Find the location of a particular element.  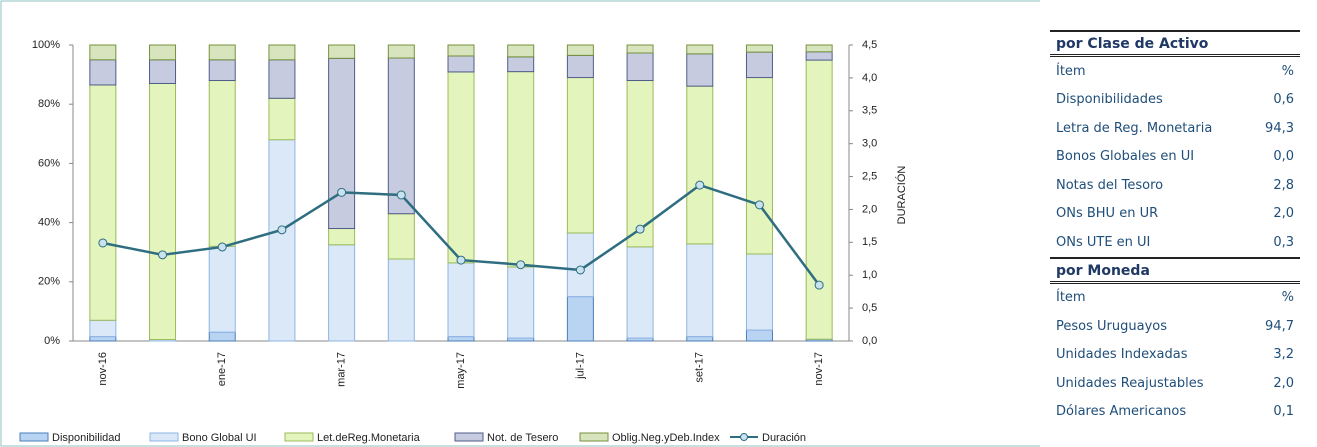

cell: 3,2 is located at coordinates (1283, 355).